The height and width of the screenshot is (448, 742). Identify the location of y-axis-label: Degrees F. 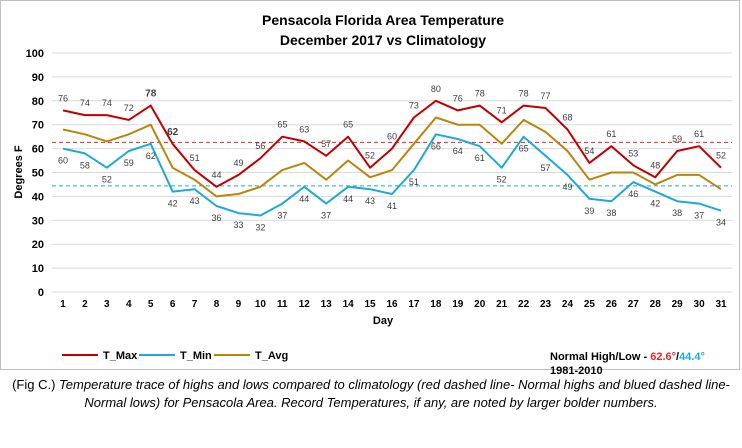
(19, 171).